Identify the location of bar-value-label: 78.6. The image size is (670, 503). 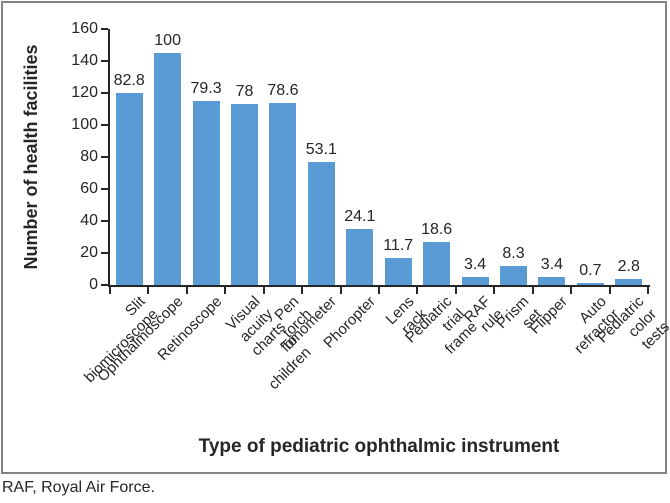
(283, 90).